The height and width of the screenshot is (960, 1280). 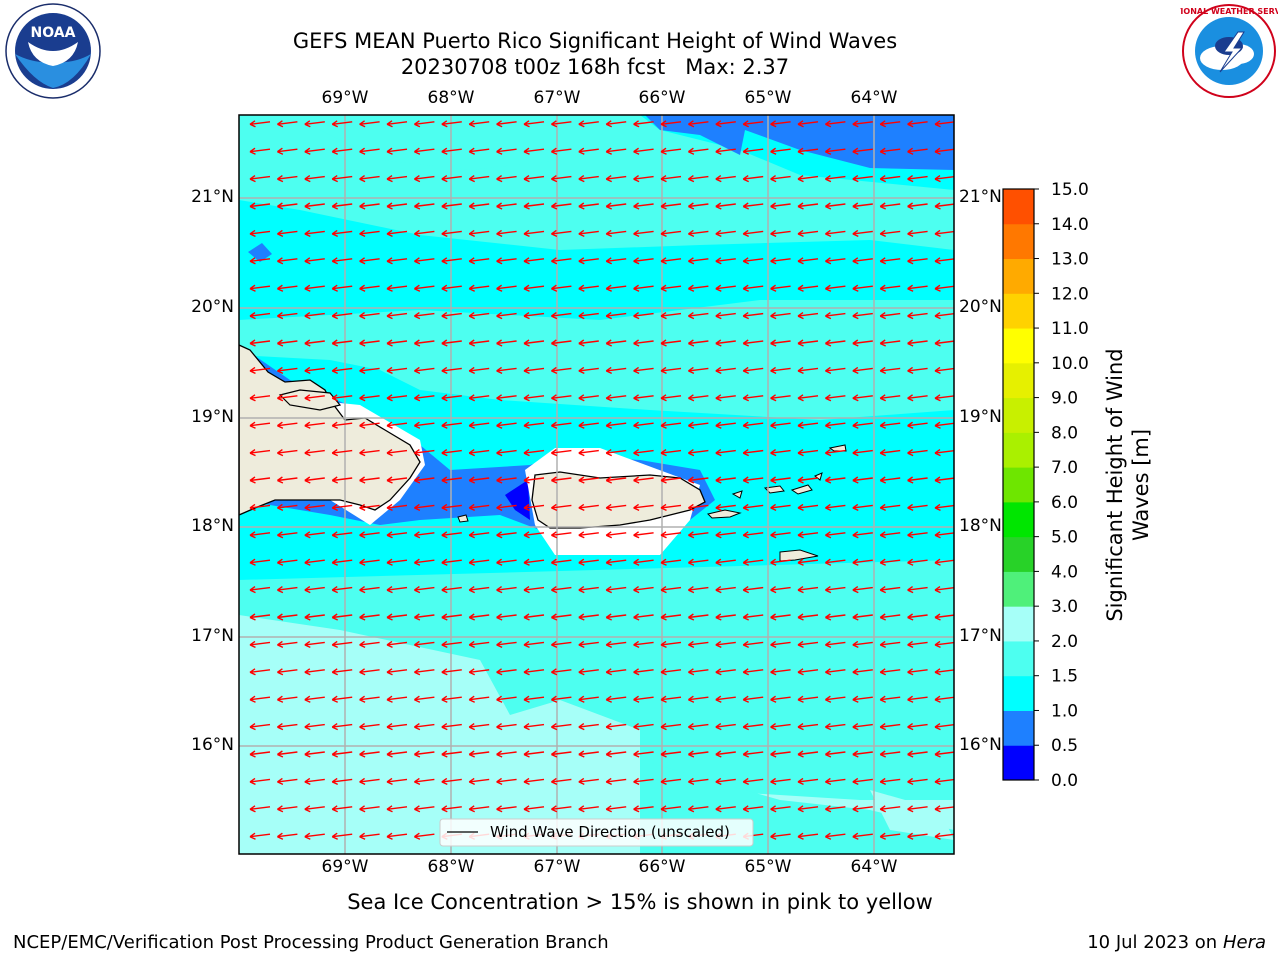 What do you see at coordinates (662, 867) in the screenshot?
I see `lon-label-bottom: 66°W` at bounding box center [662, 867].